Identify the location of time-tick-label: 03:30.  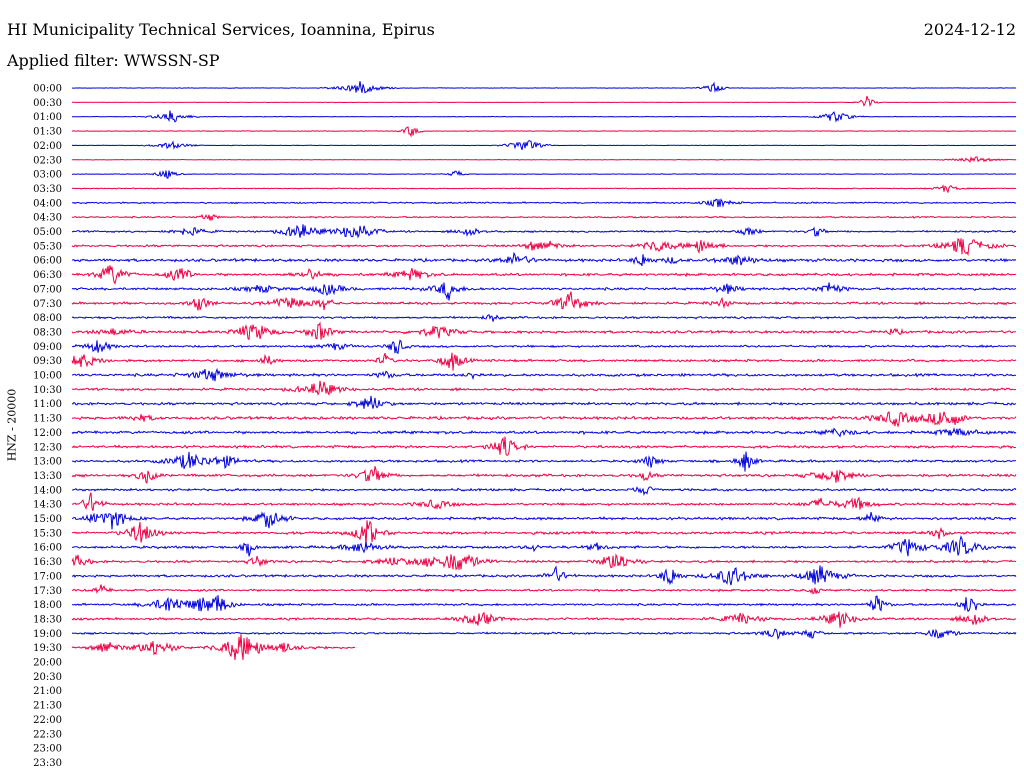
(47, 189).